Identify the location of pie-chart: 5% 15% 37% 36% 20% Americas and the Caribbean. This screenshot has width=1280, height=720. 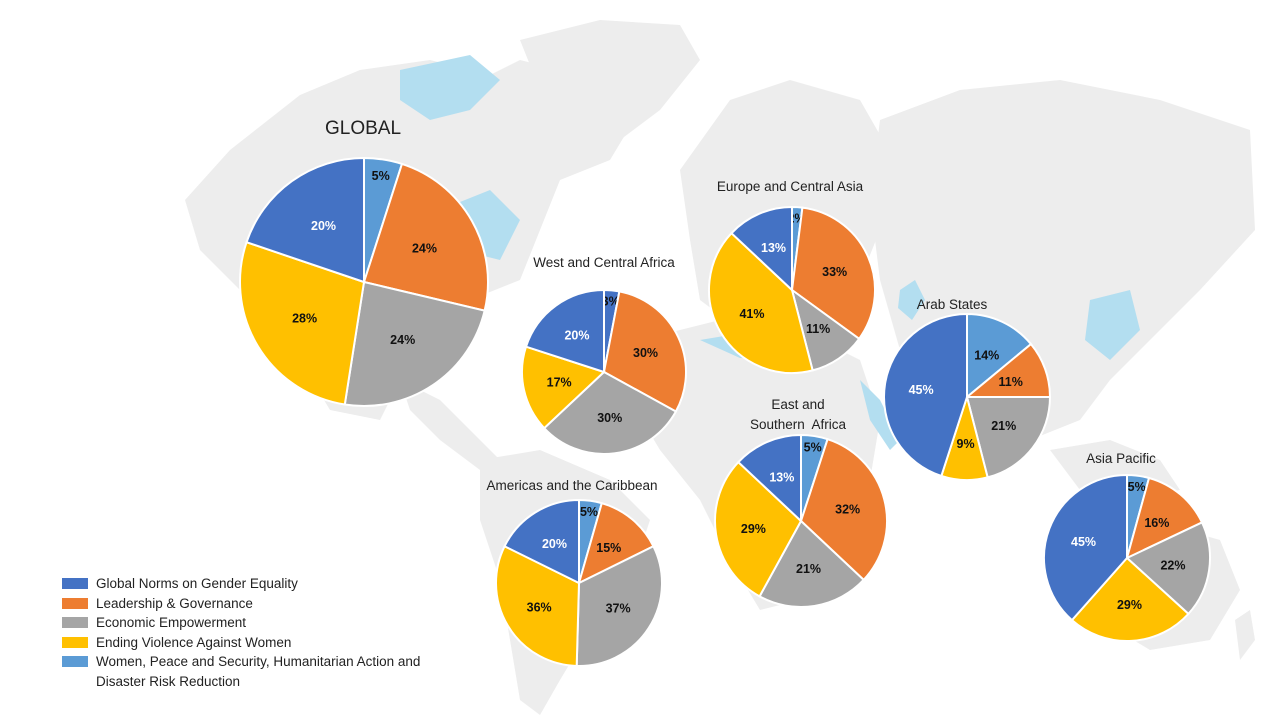
(574, 572).